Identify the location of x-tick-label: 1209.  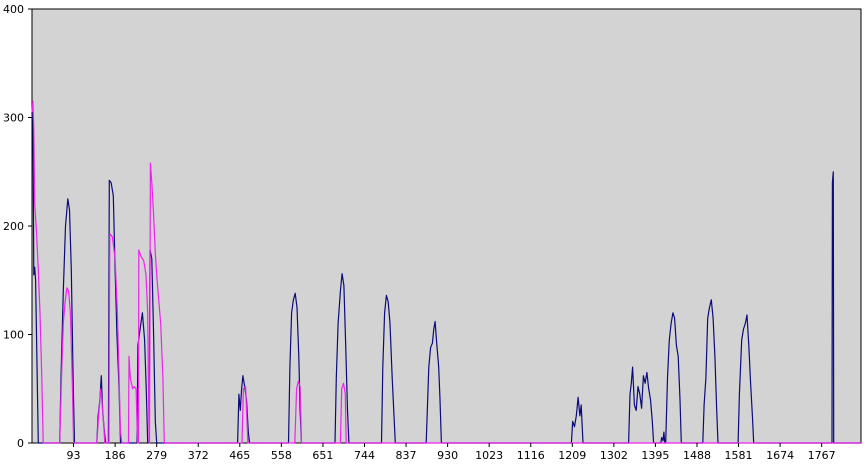
(572, 455).